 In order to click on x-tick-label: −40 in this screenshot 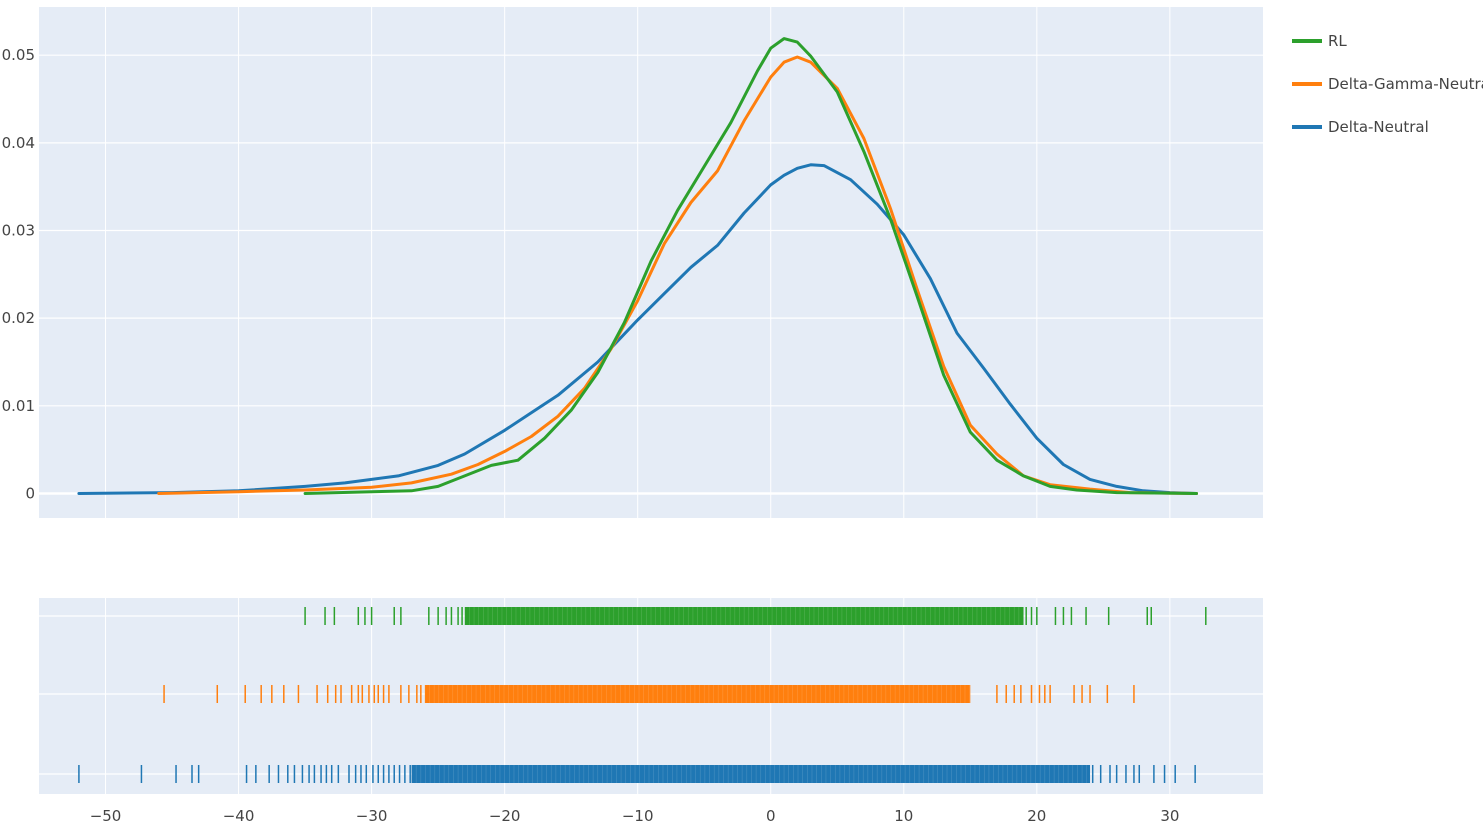, I will do `click(239, 816)`.